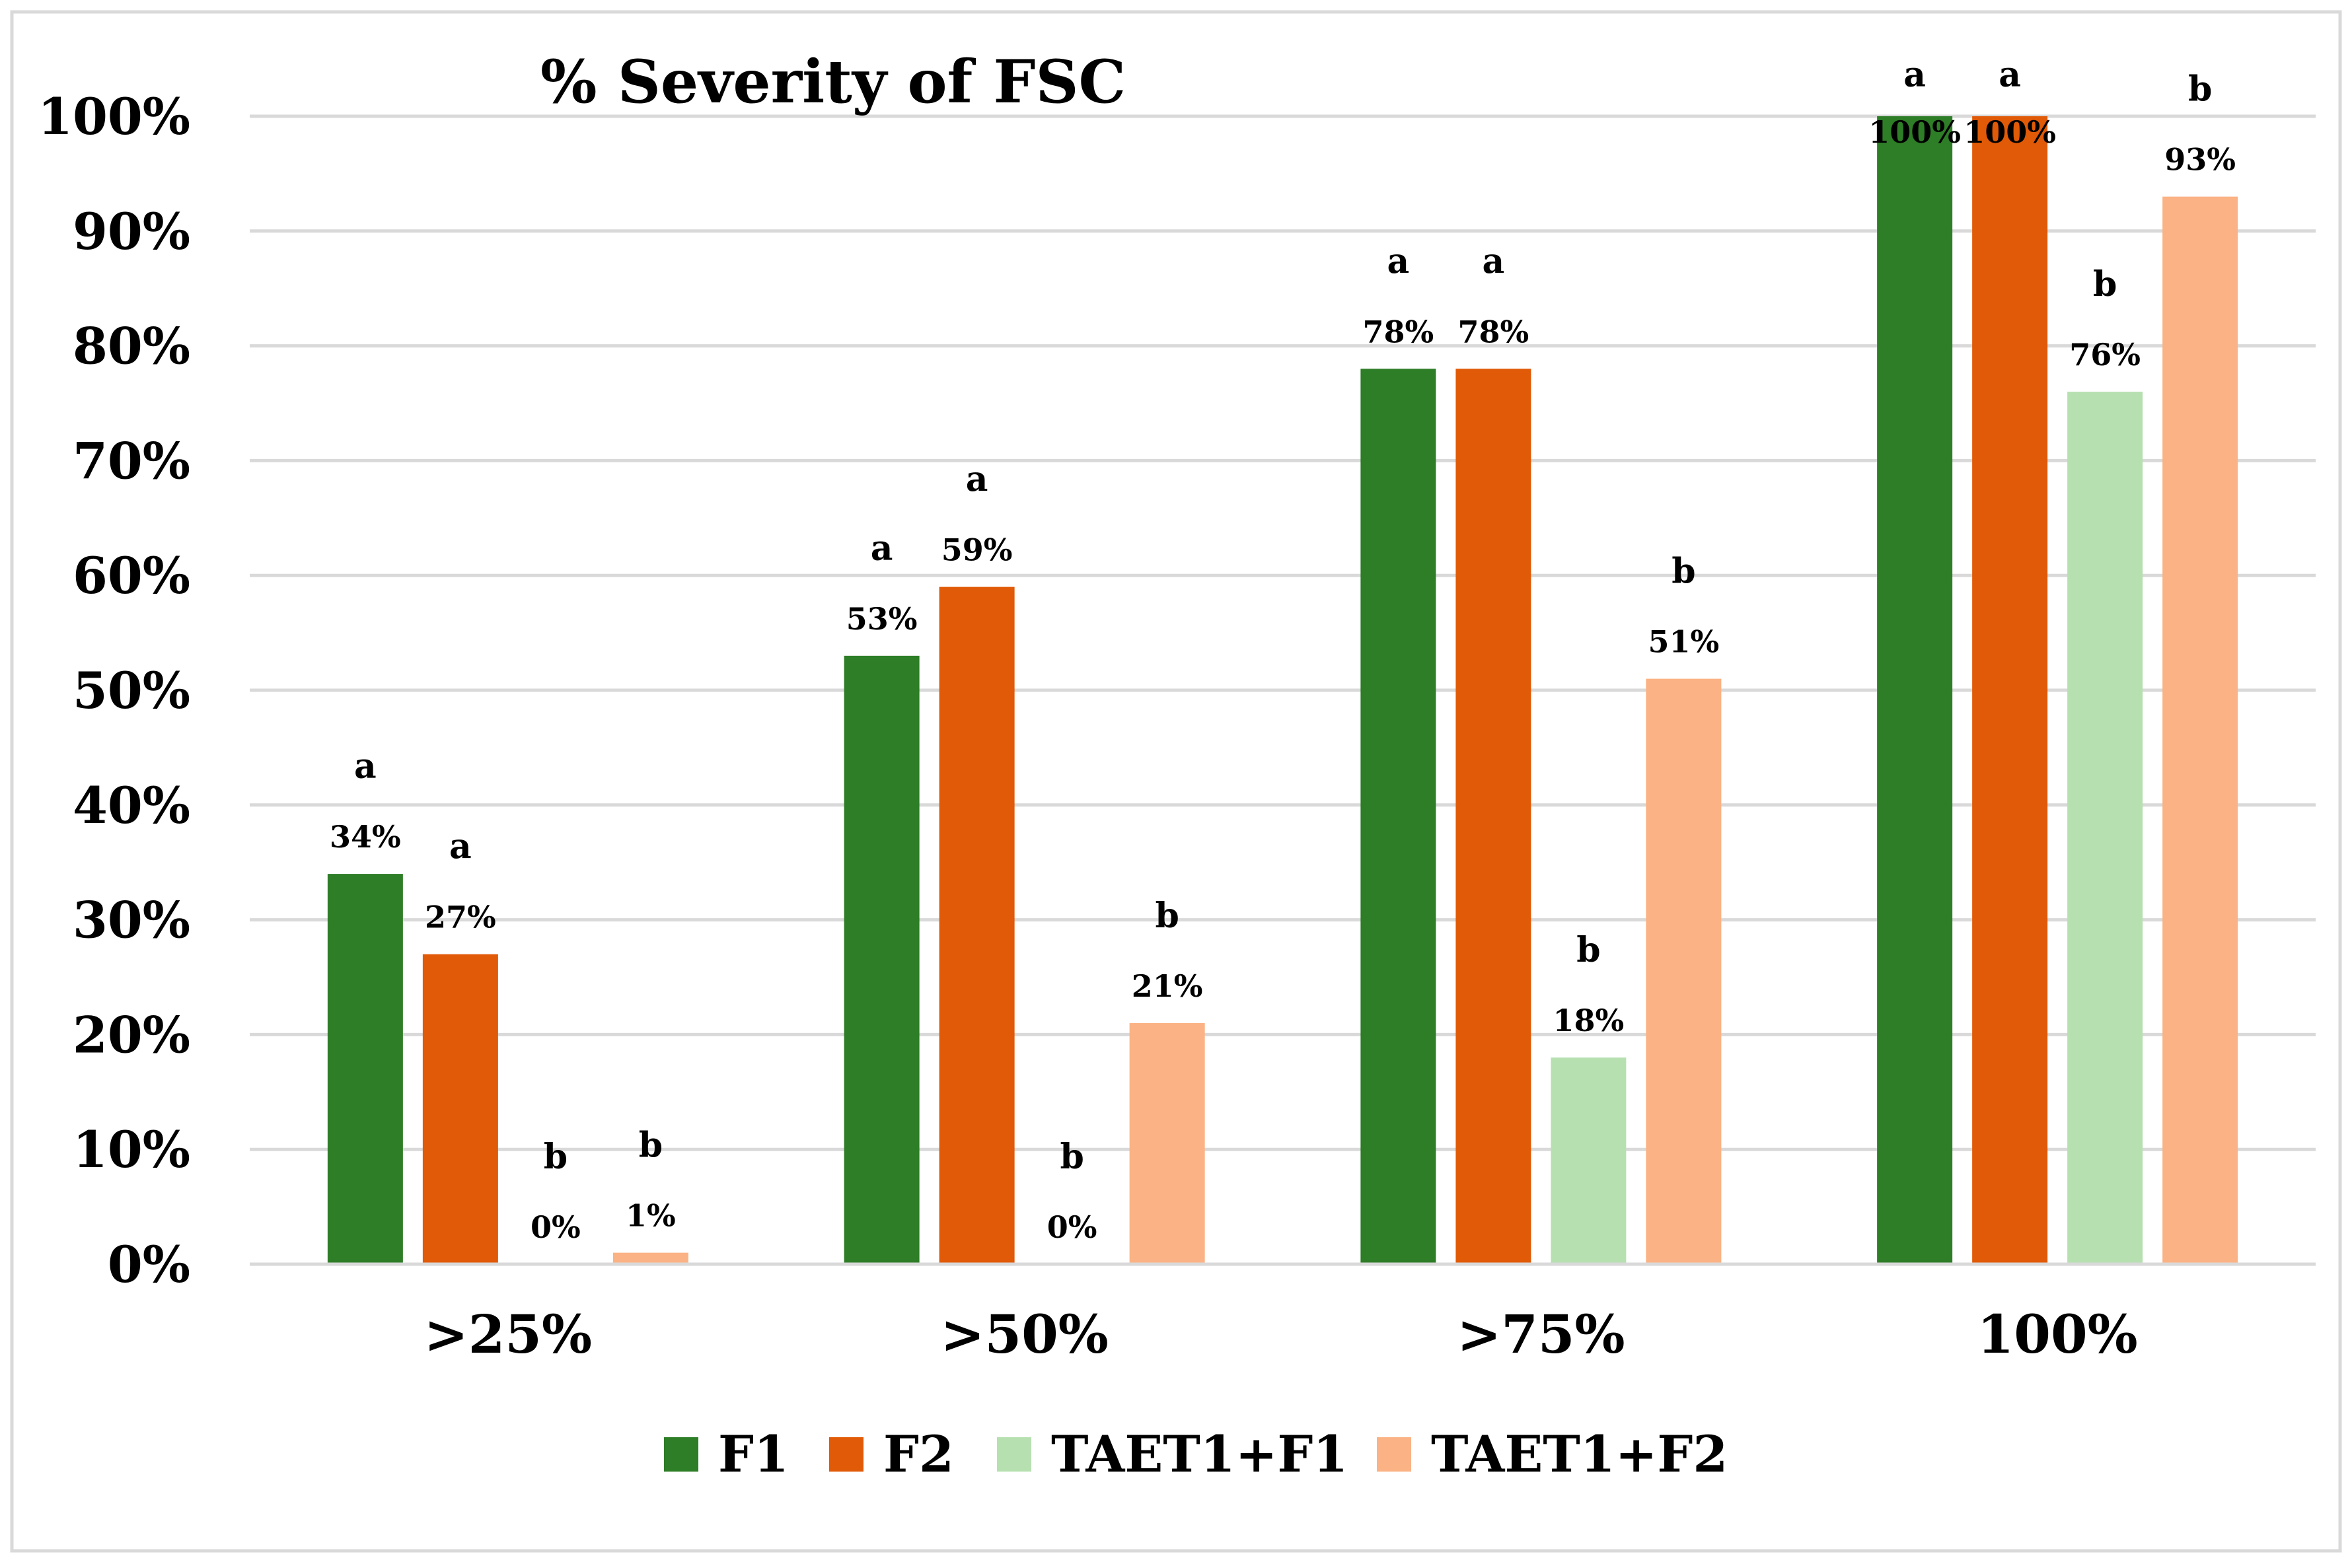  I want to click on data-label: 21%, so click(1167, 986).